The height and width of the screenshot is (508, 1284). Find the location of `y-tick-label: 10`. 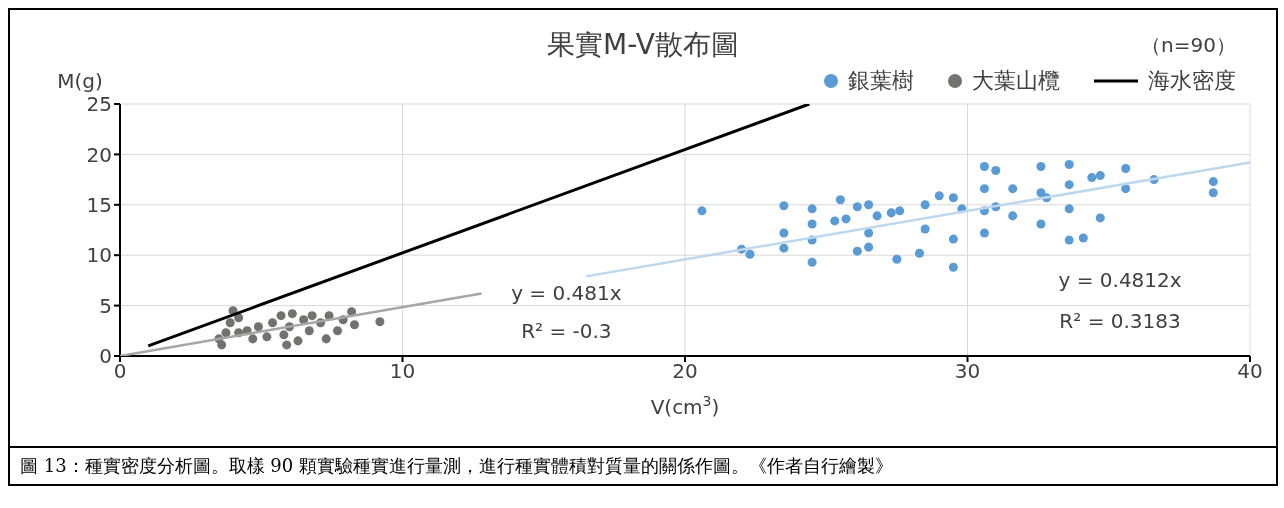

y-tick-label: 10 is located at coordinates (99, 255).